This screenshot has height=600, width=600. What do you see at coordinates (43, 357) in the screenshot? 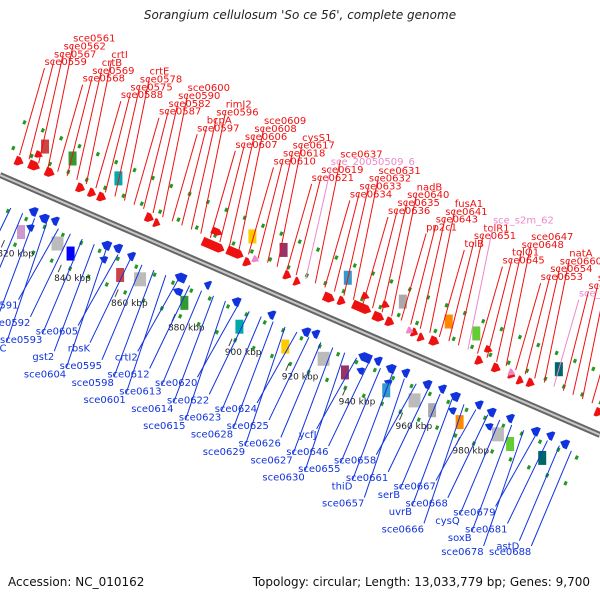
I see `gene-label-gst2: gst2` at bounding box center [43, 357].